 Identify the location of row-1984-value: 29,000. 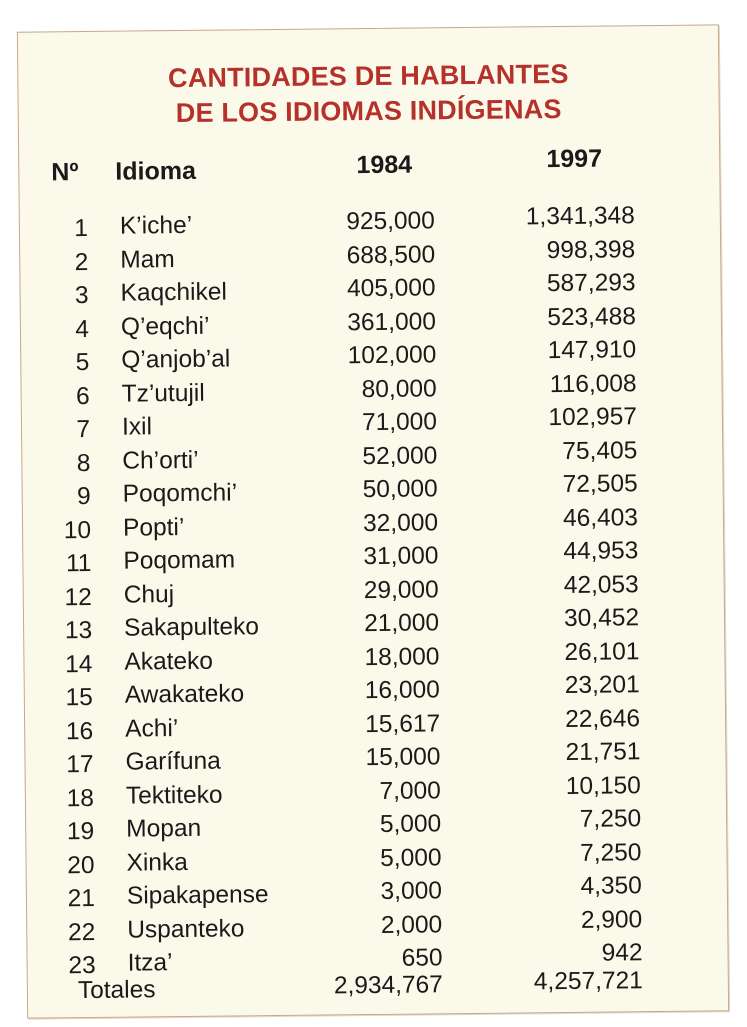
(401, 589).